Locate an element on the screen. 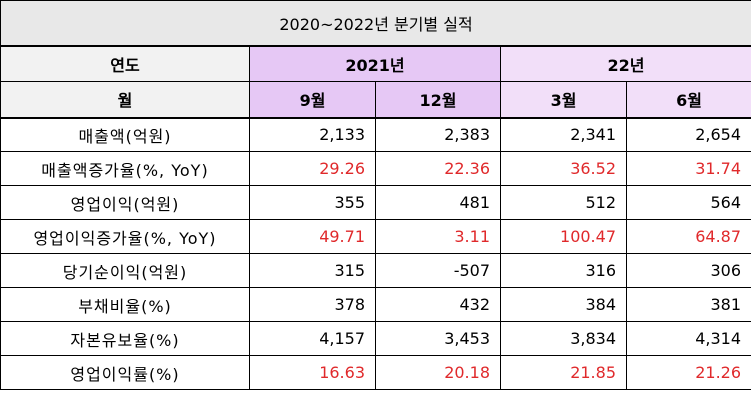  value-cell: 4,314 is located at coordinates (688, 338).